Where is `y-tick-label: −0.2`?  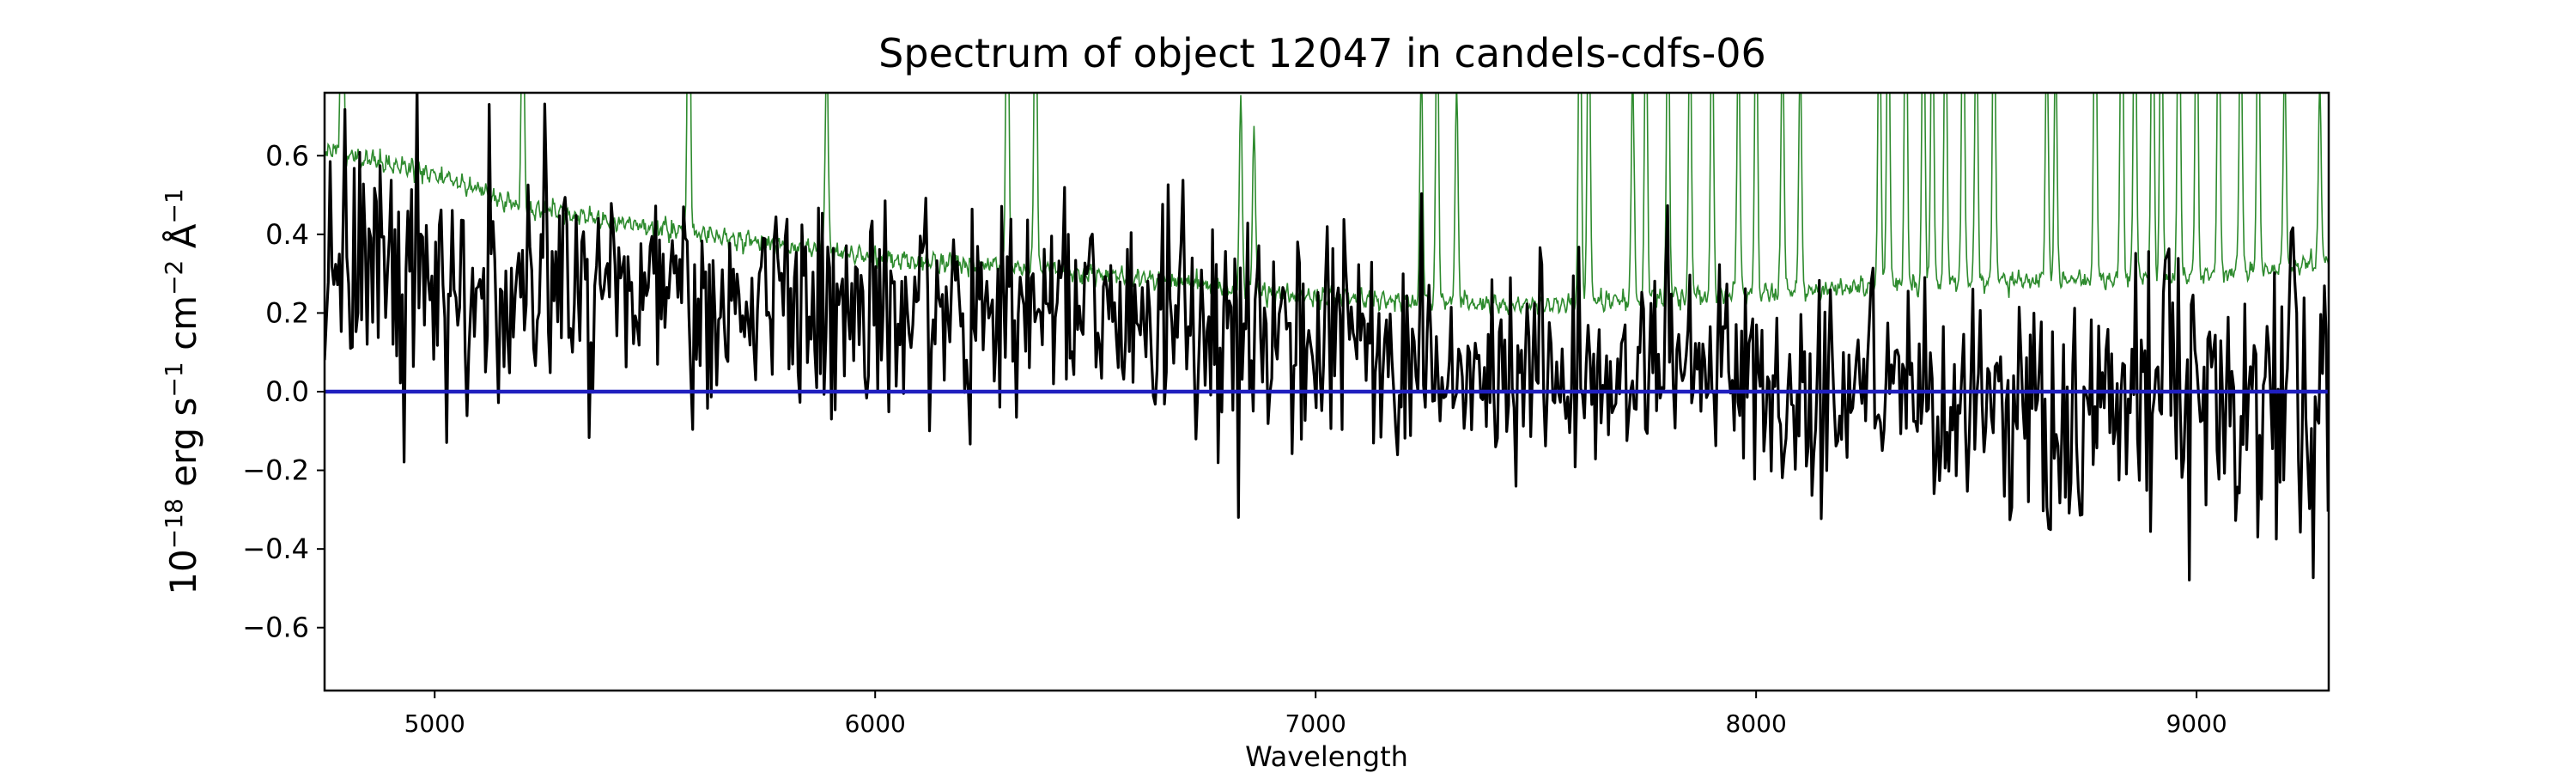
y-tick-label: −0.2 is located at coordinates (275, 470).